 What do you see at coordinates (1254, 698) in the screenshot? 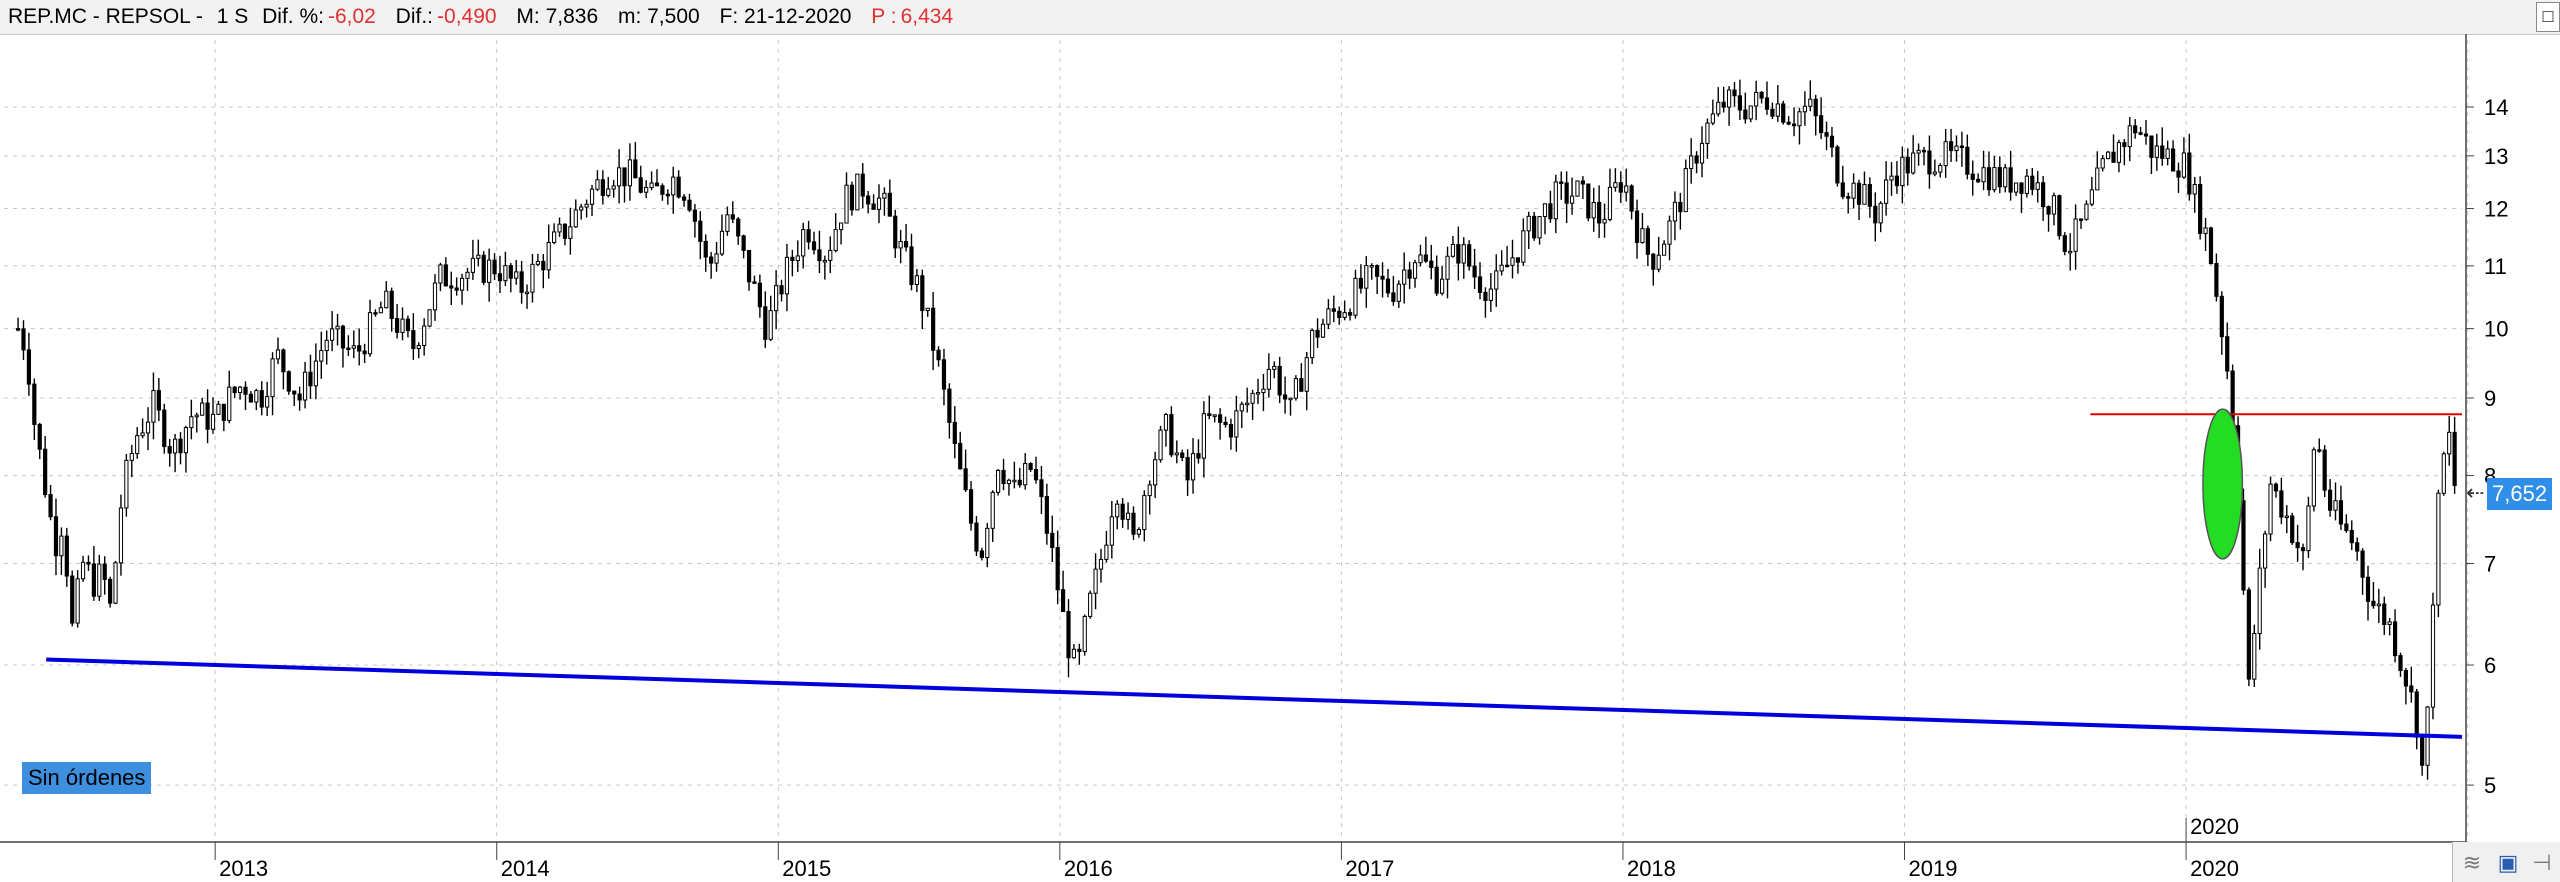
I see `support-trendline` at bounding box center [1254, 698].